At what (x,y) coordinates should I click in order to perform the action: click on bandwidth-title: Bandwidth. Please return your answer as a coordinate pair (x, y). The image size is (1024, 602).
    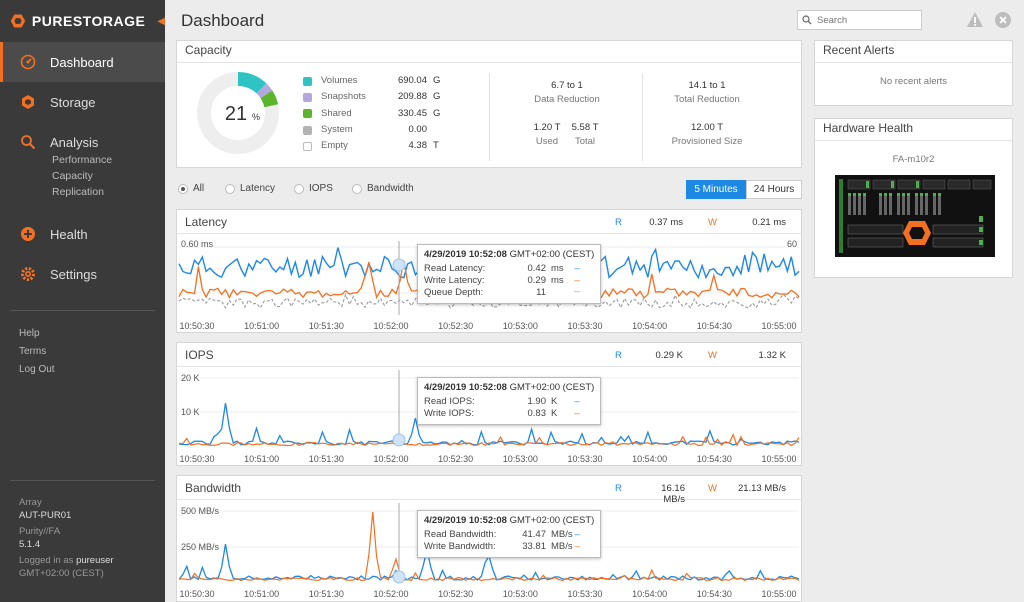
    Looking at the image, I should click on (213, 488).